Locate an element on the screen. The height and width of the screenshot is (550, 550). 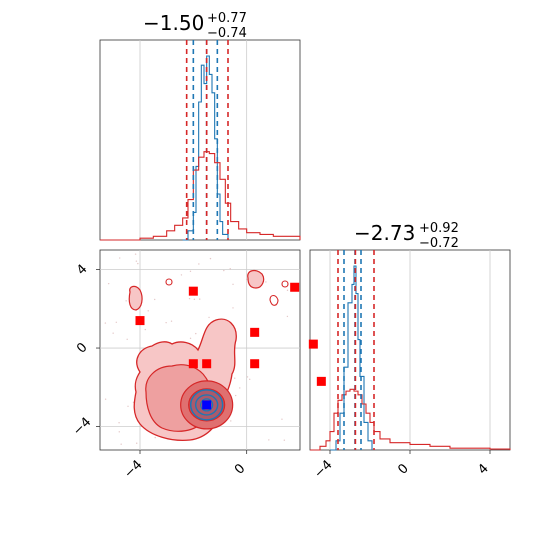
contour-ytick-label-1: 0 is located at coordinates (82, 348).